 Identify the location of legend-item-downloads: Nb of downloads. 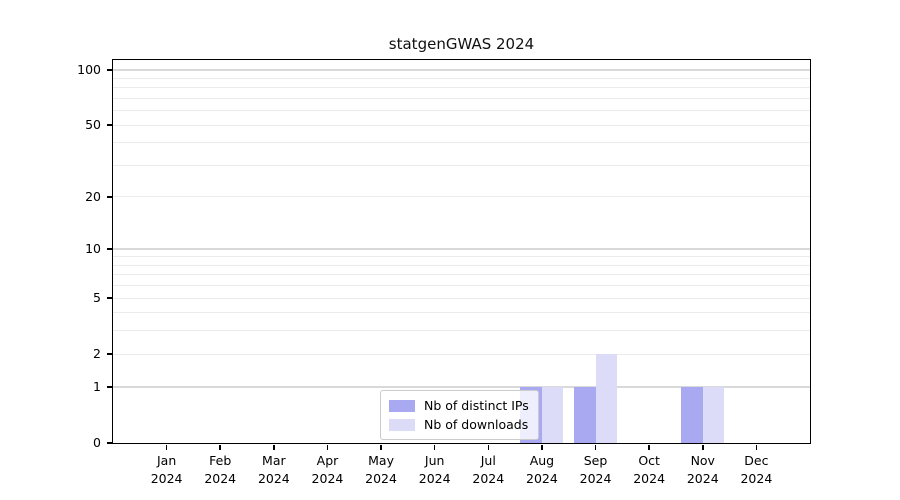
(459, 424).